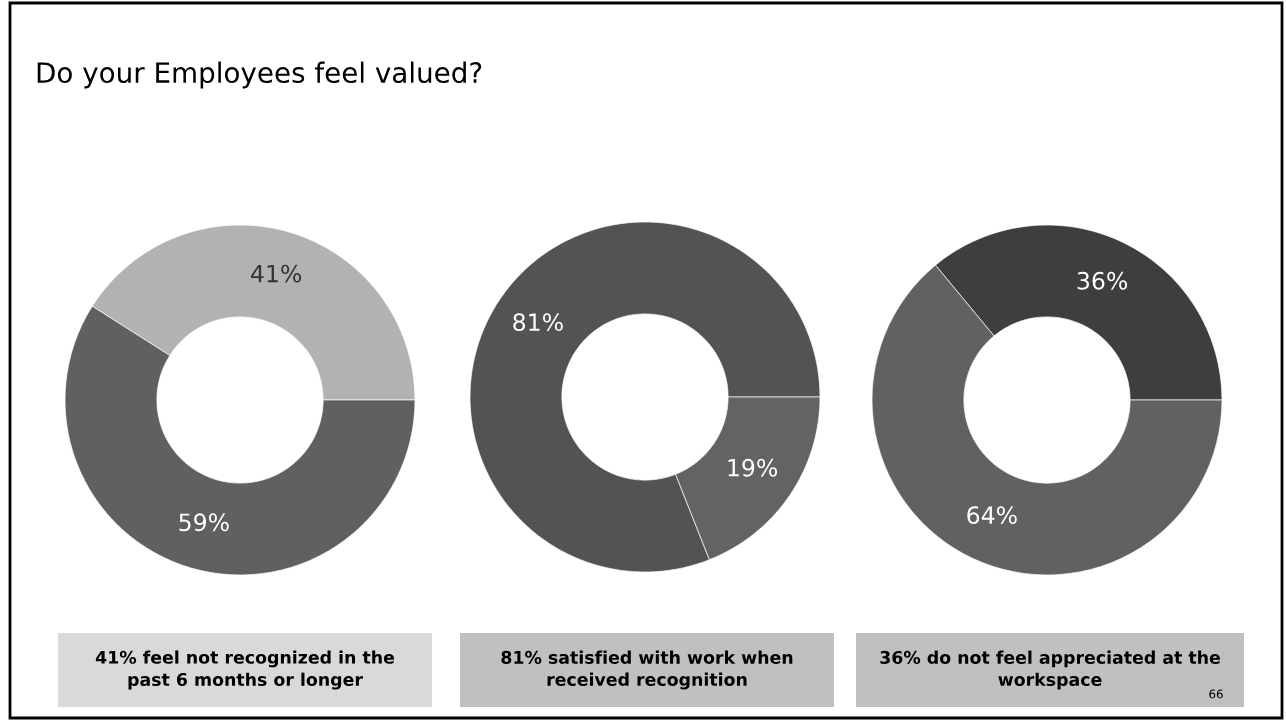 This screenshot has height=721, width=1286. What do you see at coordinates (204, 522) in the screenshot?
I see `data-label: 59%` at bounding box center [204, 522].